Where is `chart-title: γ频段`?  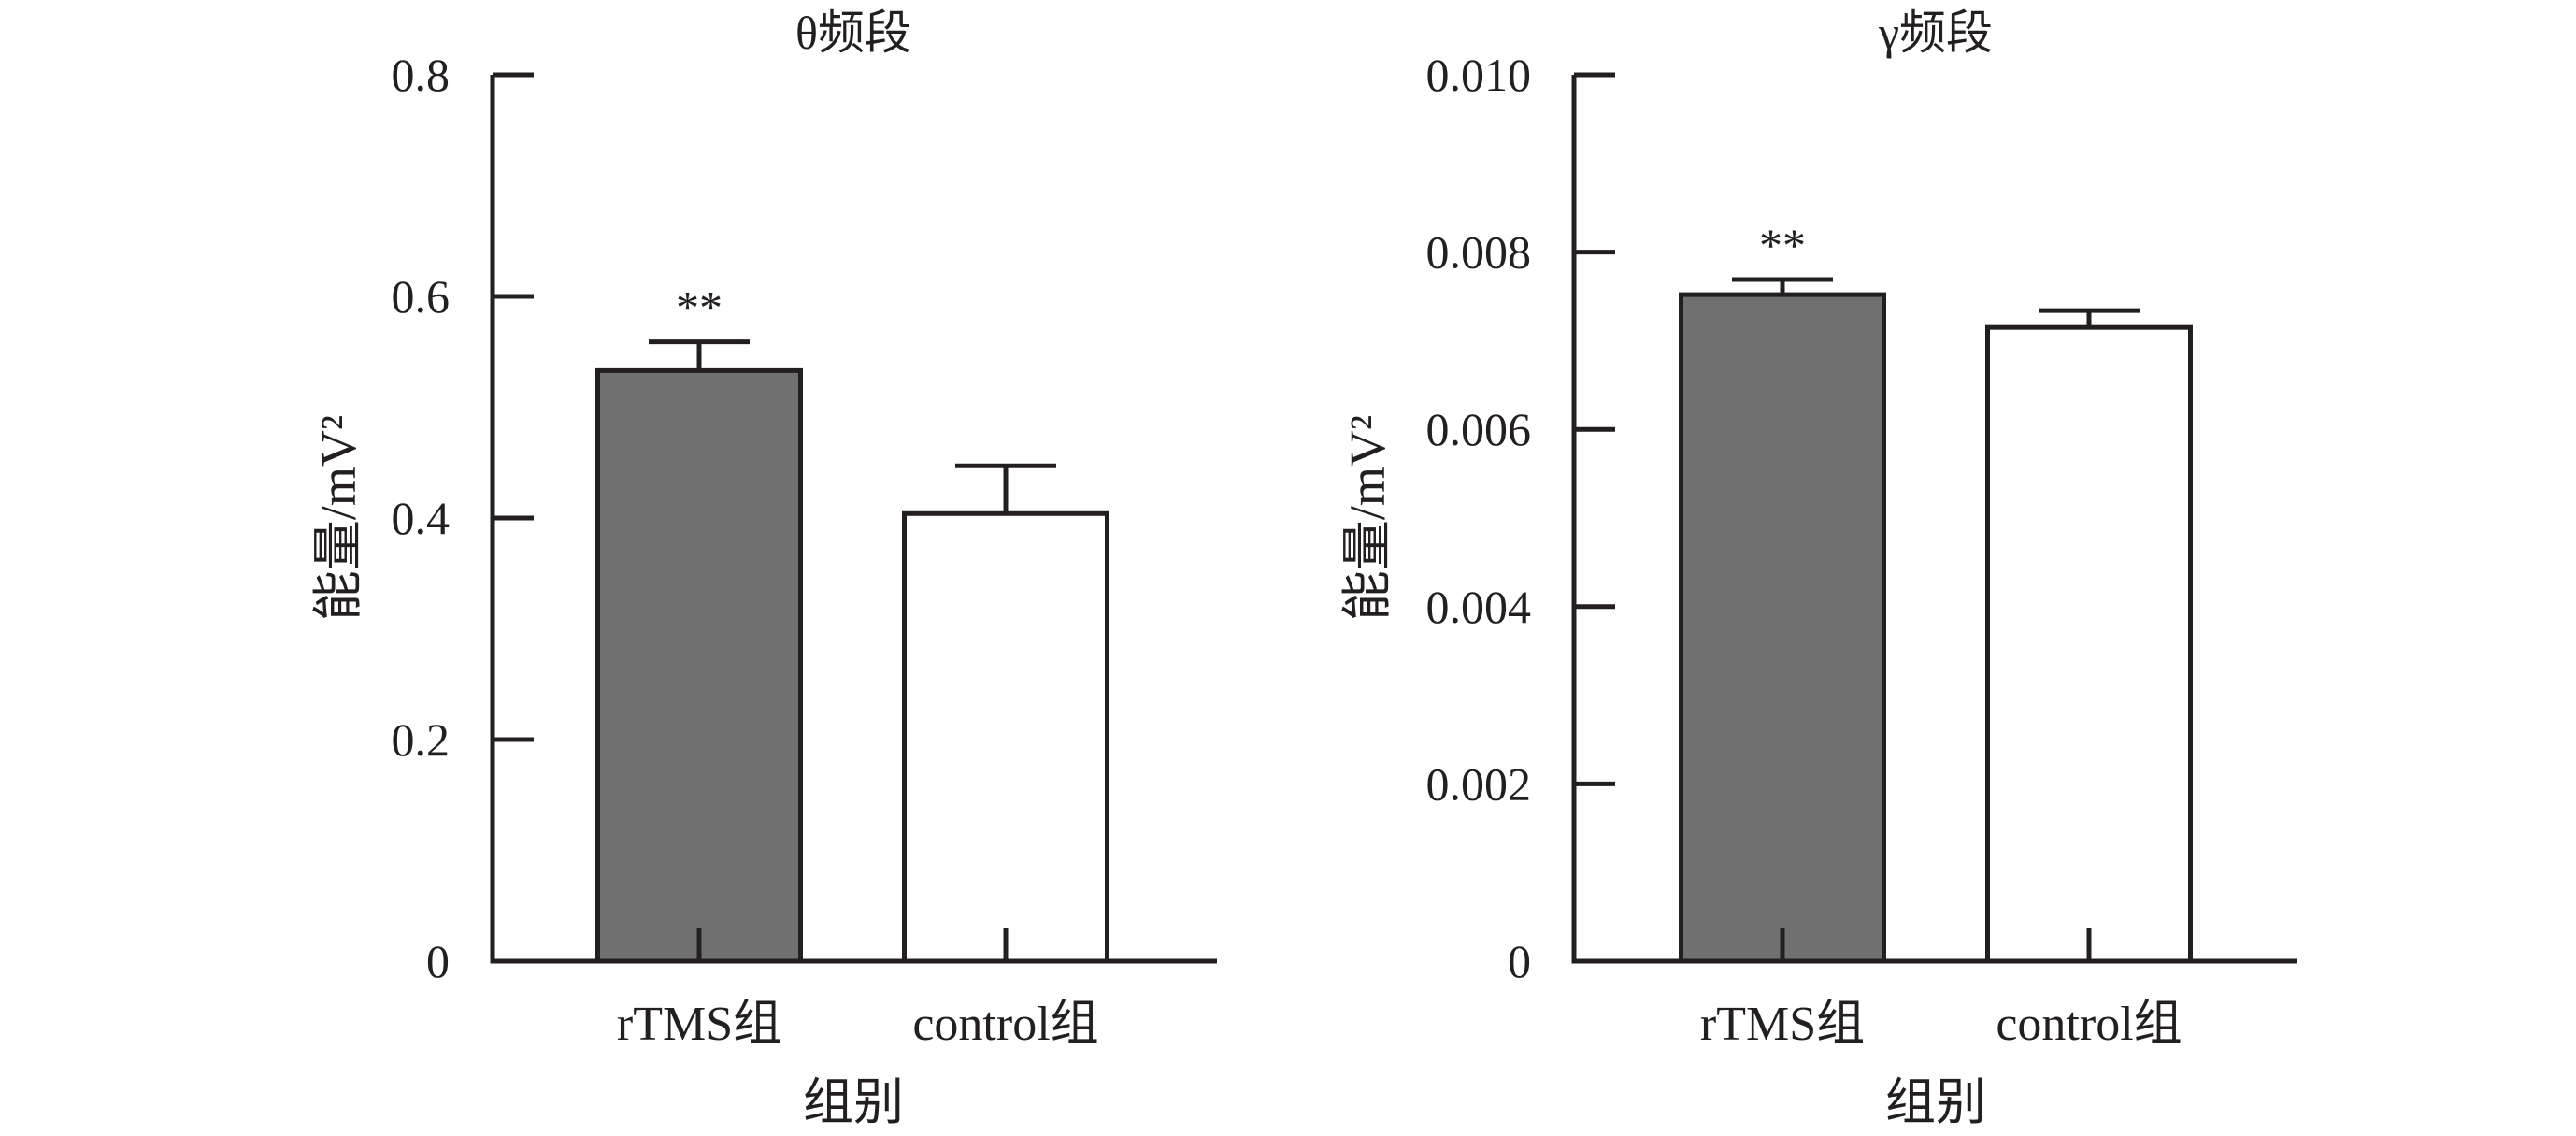 chart-title: γ频段 is located at coordinates (1936, 33).